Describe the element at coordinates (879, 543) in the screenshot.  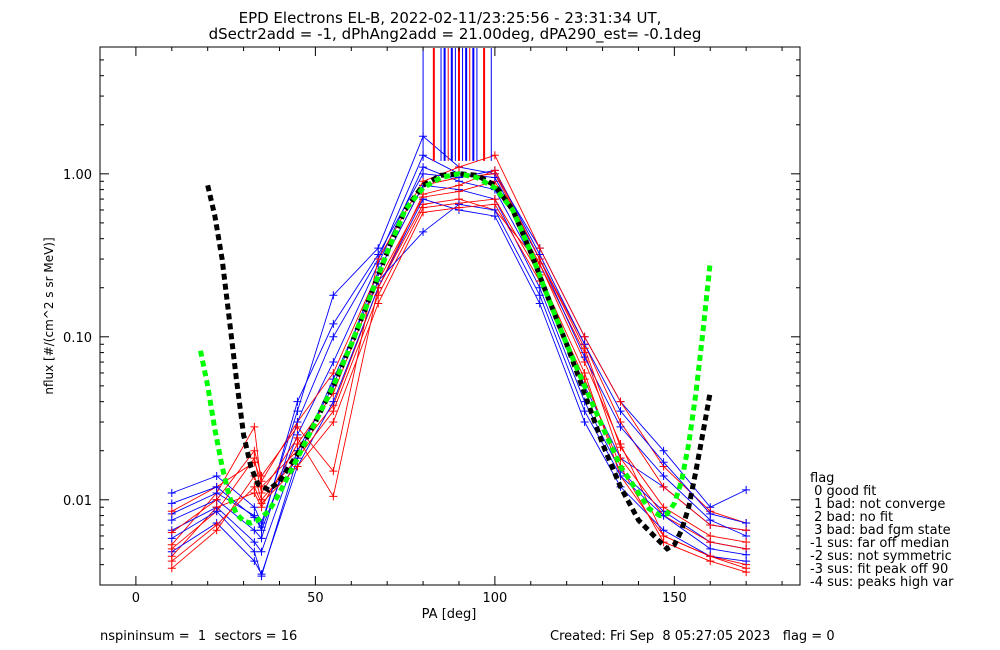
I see `legend-item: -1 sus: far off median` at that location.